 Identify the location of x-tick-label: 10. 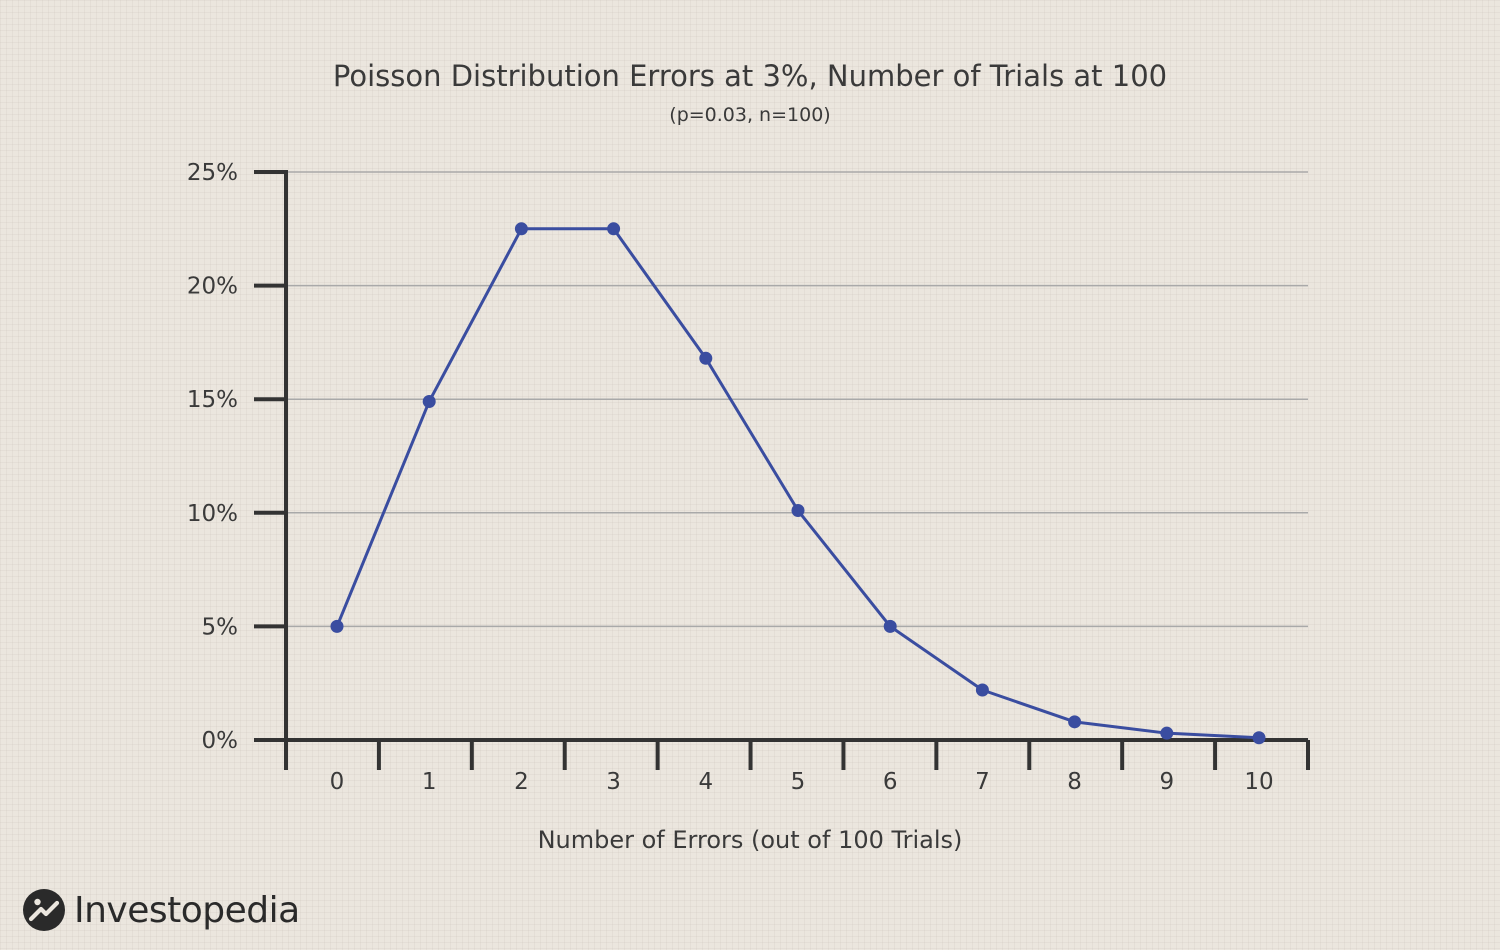
(1258, 782).